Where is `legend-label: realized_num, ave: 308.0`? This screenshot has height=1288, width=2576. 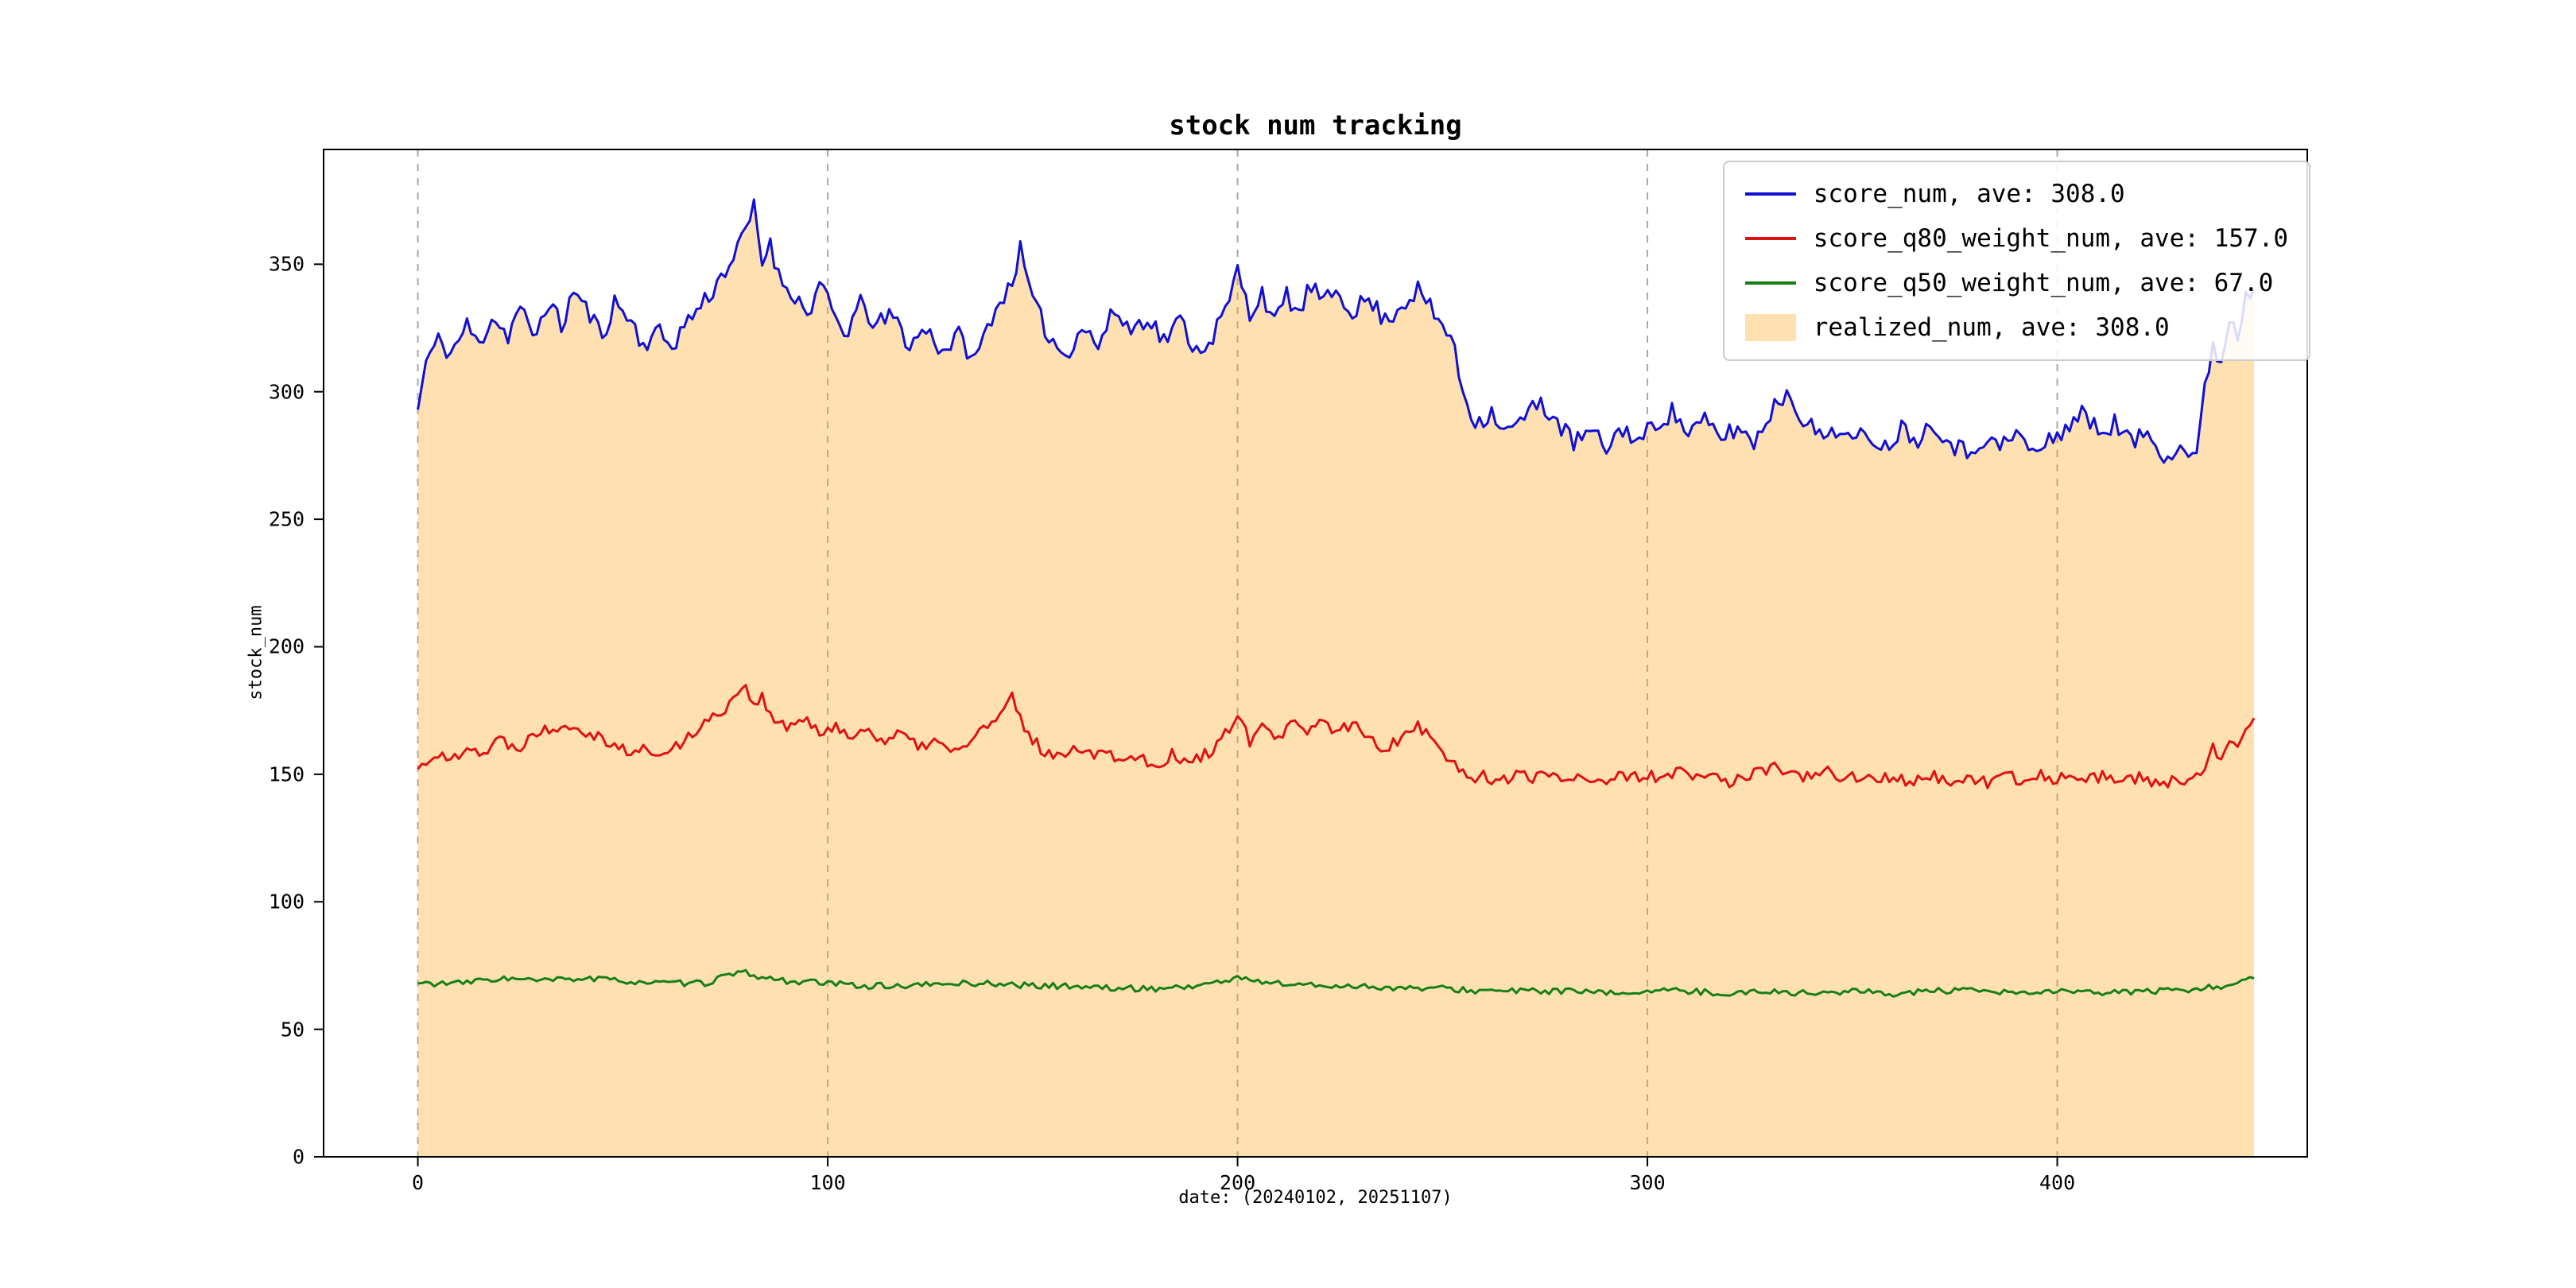
legend-label: realized_num, ave: 308.0 is located at coordinates (1992, 327).